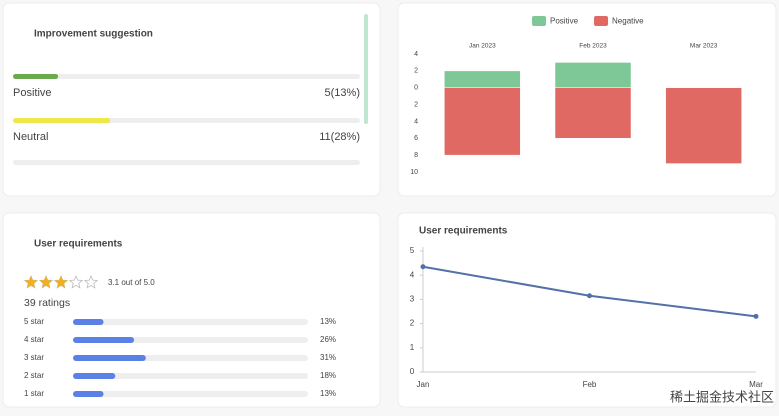 This screenshot has height=416, width=779. Describe the element at coordinates (34, 393) in the screenshot. I see `row-label: 1 star` at that location.